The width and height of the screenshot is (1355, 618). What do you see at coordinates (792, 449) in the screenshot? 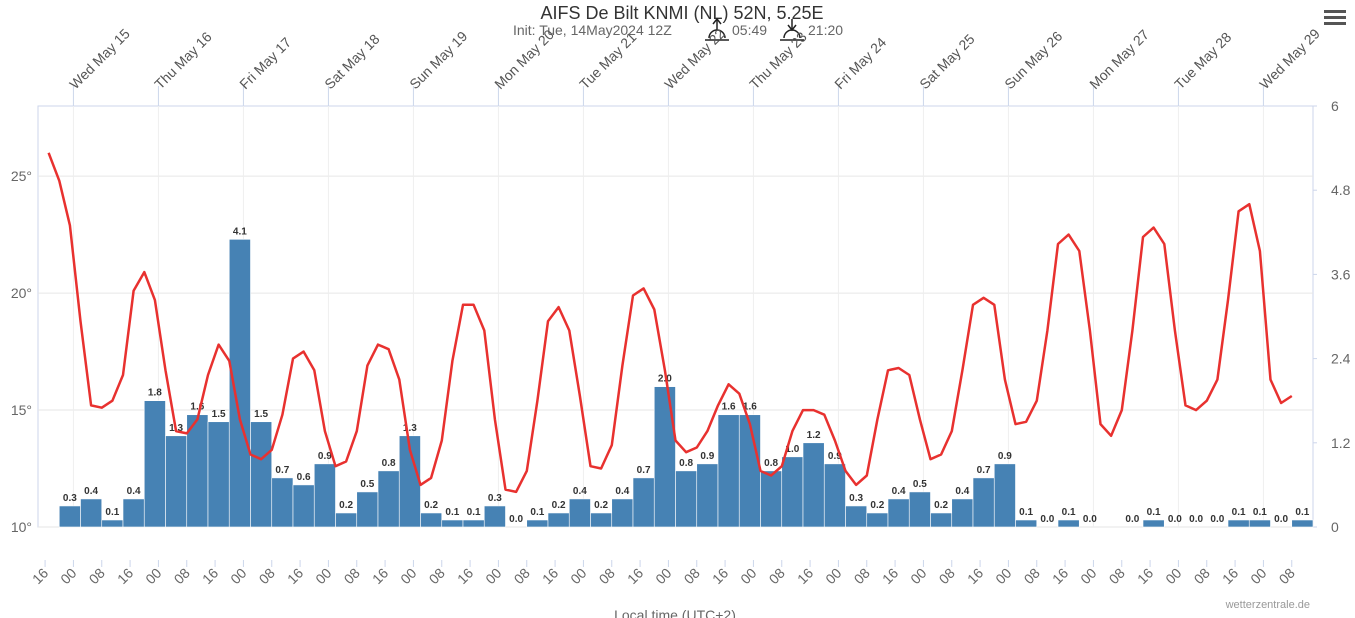
I see `bar-value-label: 1.0` at bounding box center [792, 449].